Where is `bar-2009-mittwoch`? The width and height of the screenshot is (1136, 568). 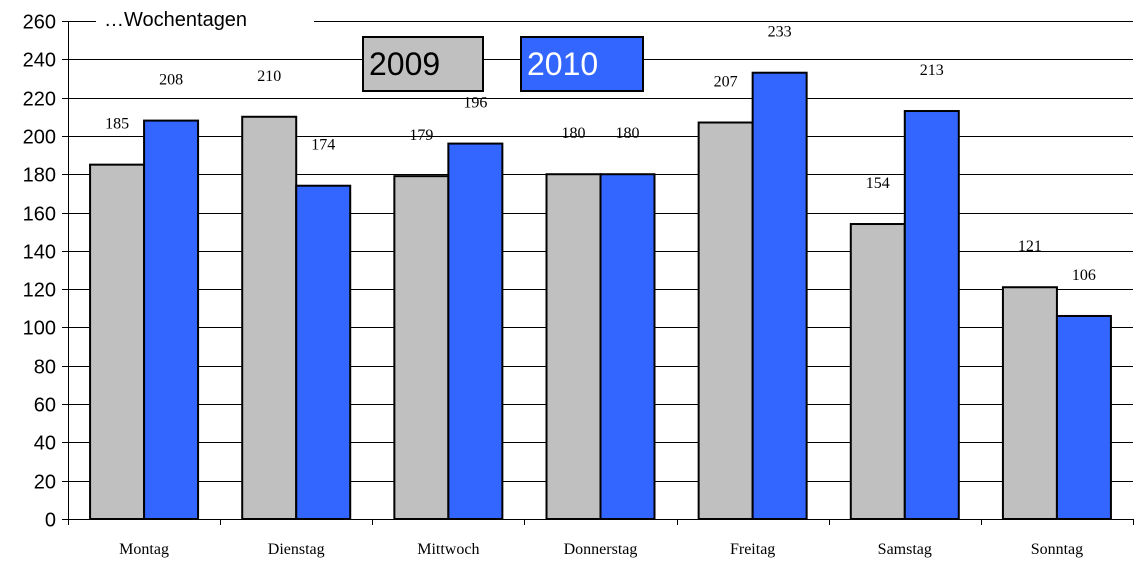
bar-2009-mittwoch is located at coordinates (421, 347).